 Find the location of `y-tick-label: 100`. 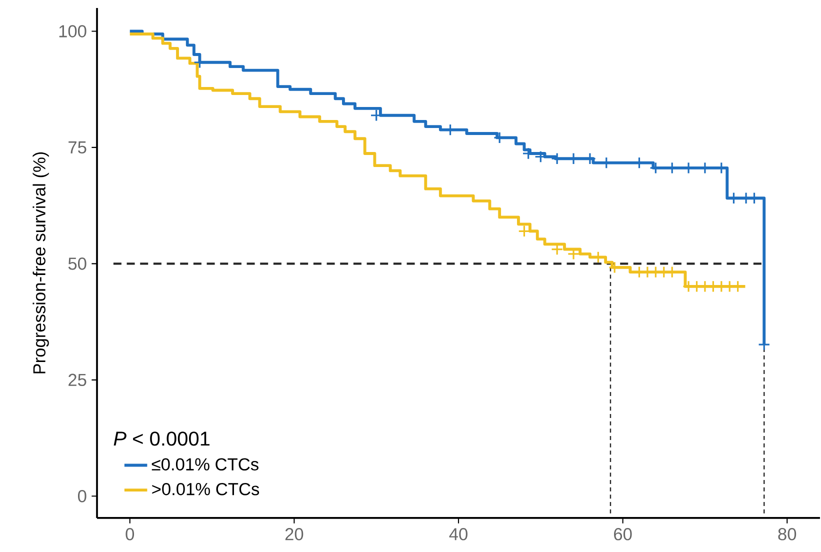

y-tick-label: 100 is located at coordinates (72, 31).